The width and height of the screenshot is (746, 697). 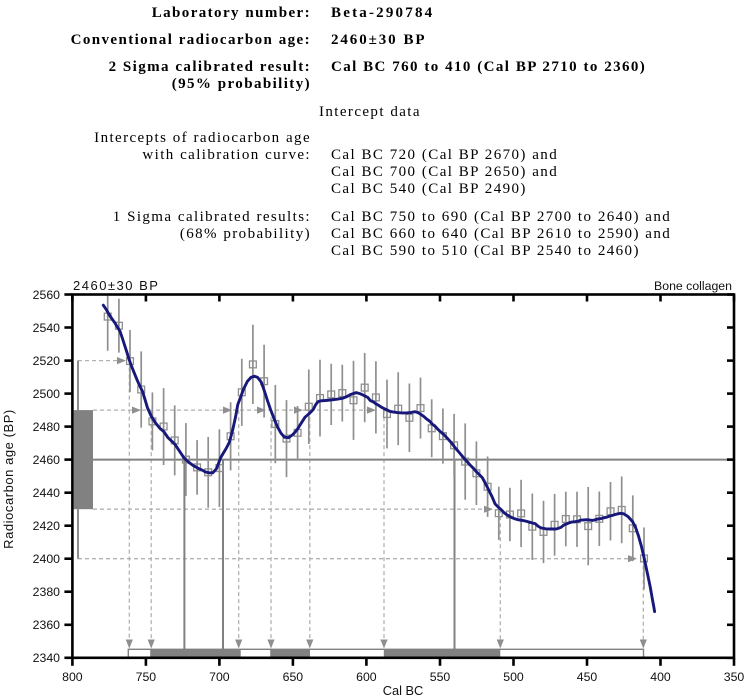 What do you see at coordinates (47, 559) in the screenshot?
I see `svg-text: 2400` at bounding box center [47, 559].